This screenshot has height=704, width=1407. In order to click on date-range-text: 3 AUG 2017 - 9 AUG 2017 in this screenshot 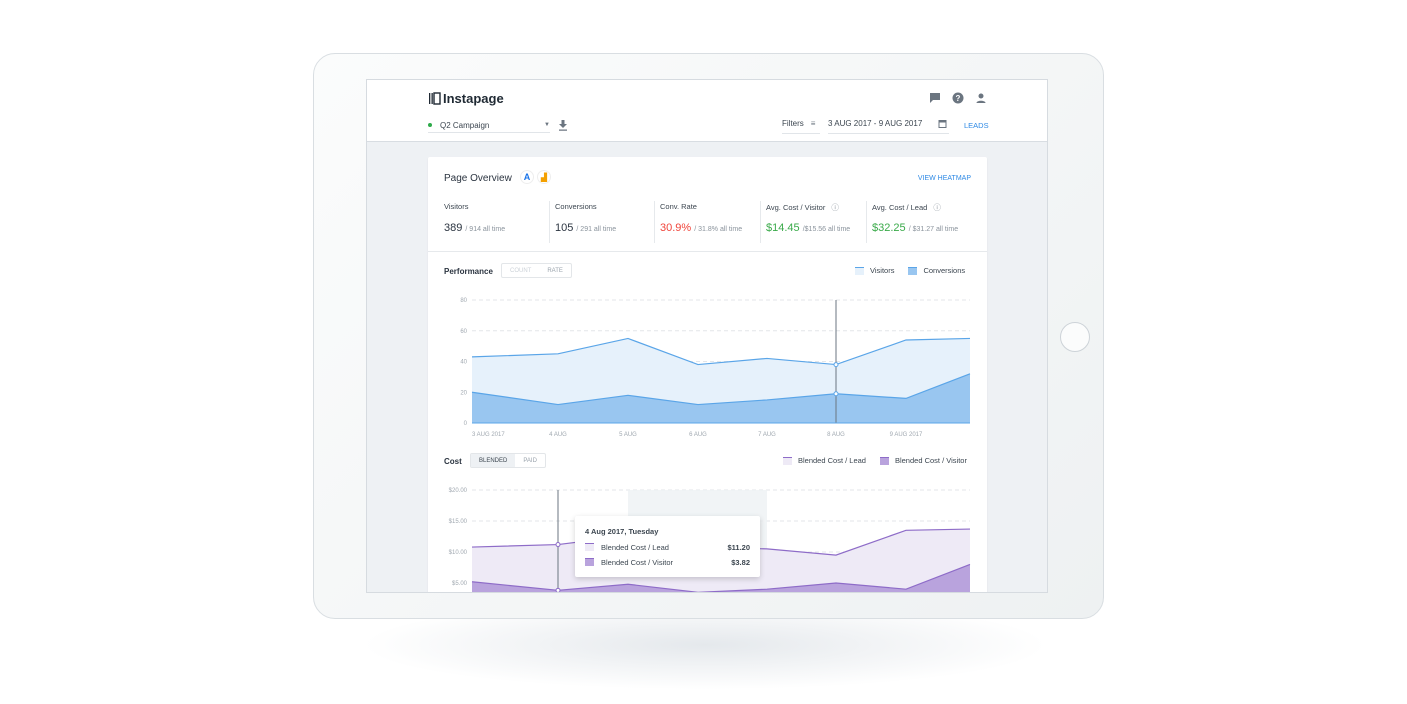, I will do `click(875, 123)`.